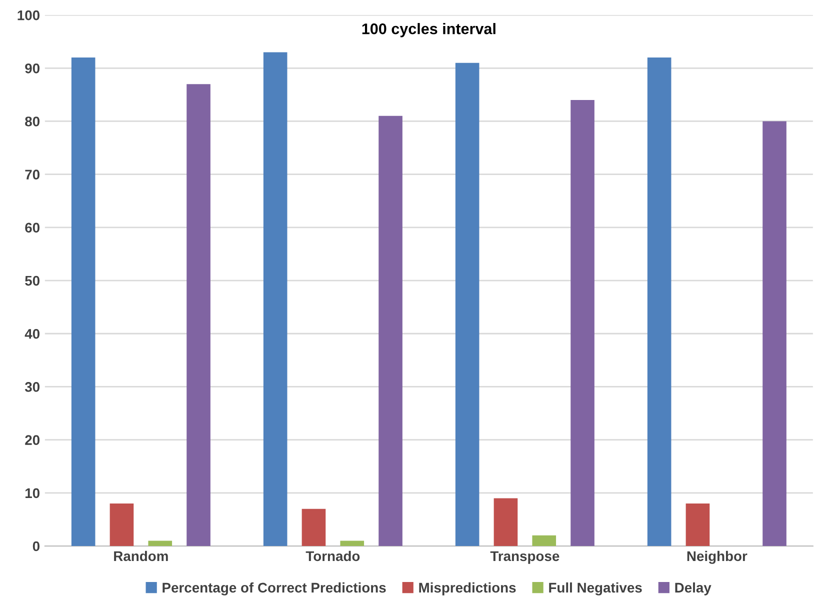 This screenshot has height=602, width=817. I want to click on y-tick-label: 30, so click(32, 387).